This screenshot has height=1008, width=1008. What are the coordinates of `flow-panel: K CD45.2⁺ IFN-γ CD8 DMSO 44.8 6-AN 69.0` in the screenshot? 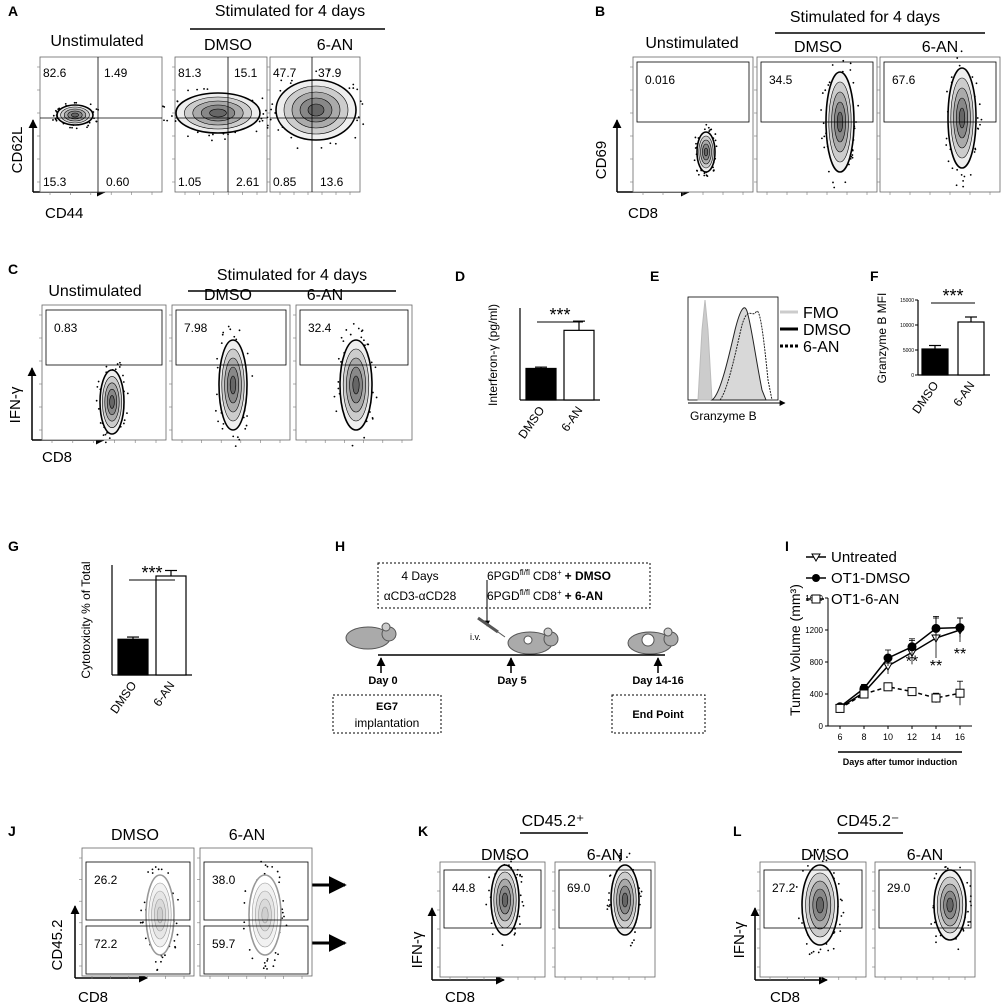 It's located at (532, 909).